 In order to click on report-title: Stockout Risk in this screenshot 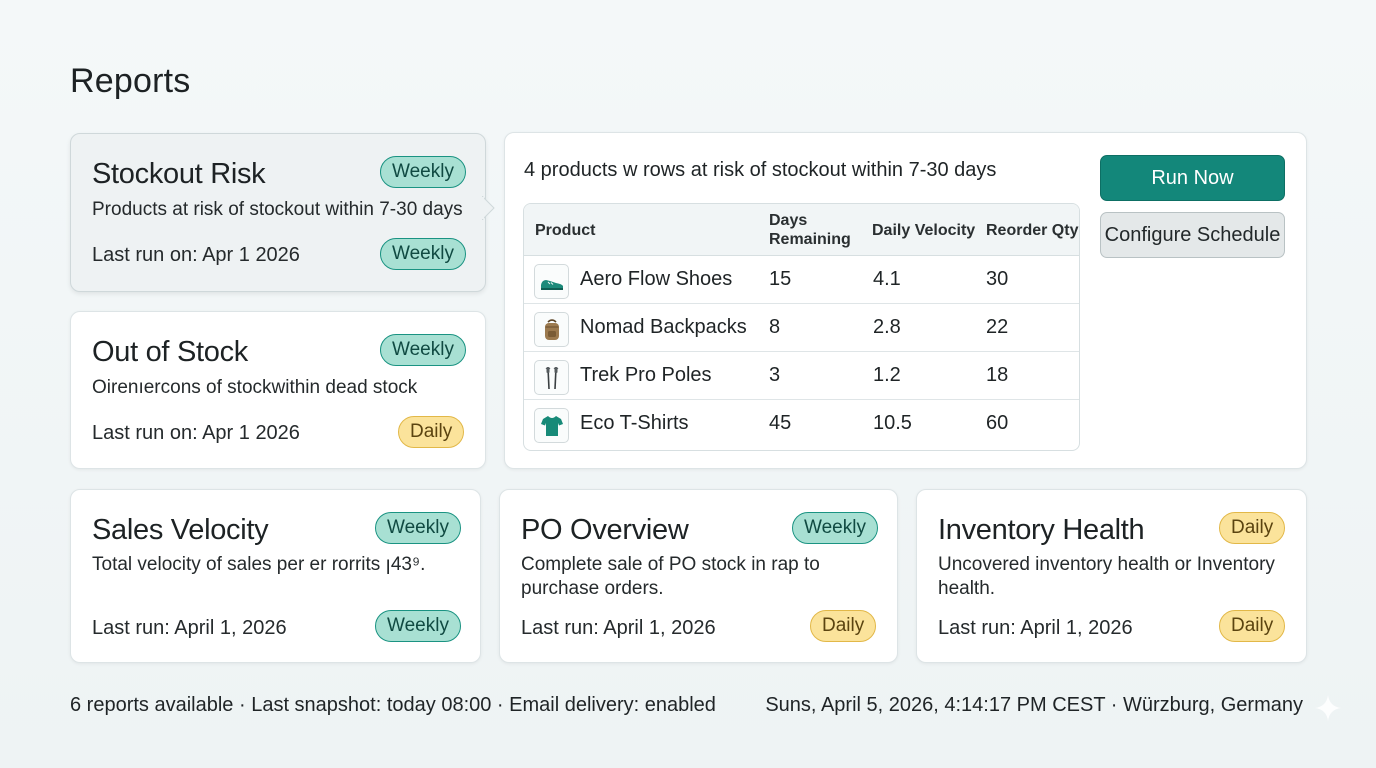, I will do `click(179, 174)`.